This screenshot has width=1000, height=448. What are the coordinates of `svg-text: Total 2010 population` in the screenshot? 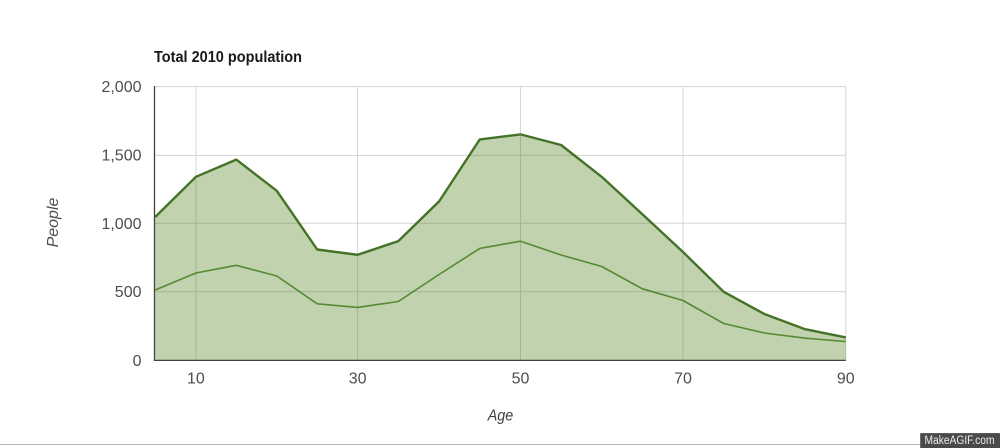 It's located at (228, 57).